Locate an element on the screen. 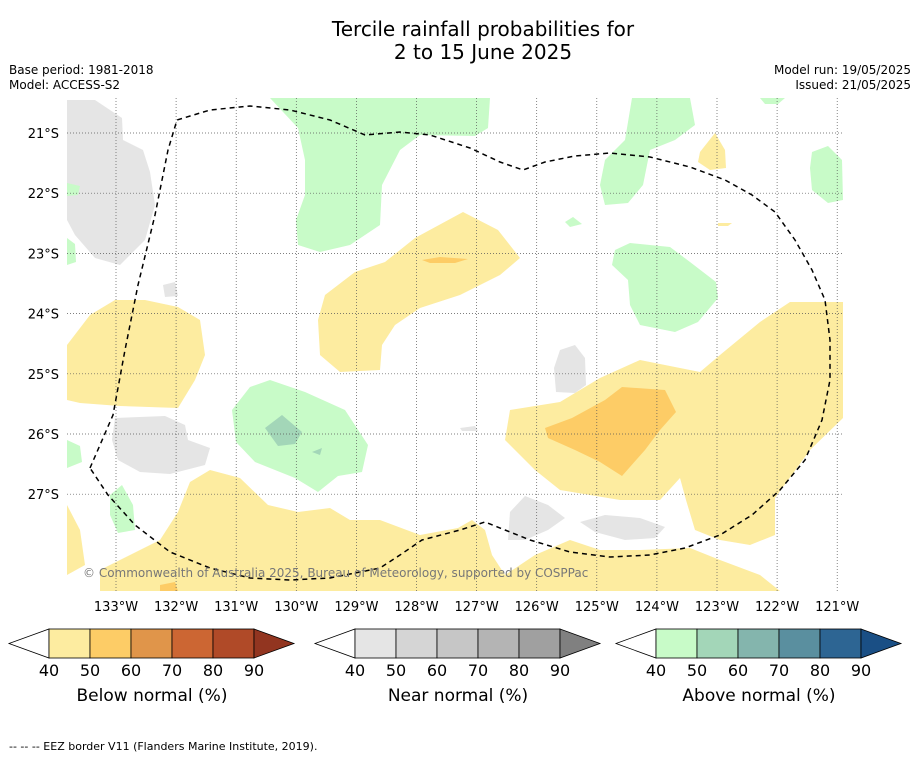  latitude-label: 27°S is located at coordinates (43, 495).